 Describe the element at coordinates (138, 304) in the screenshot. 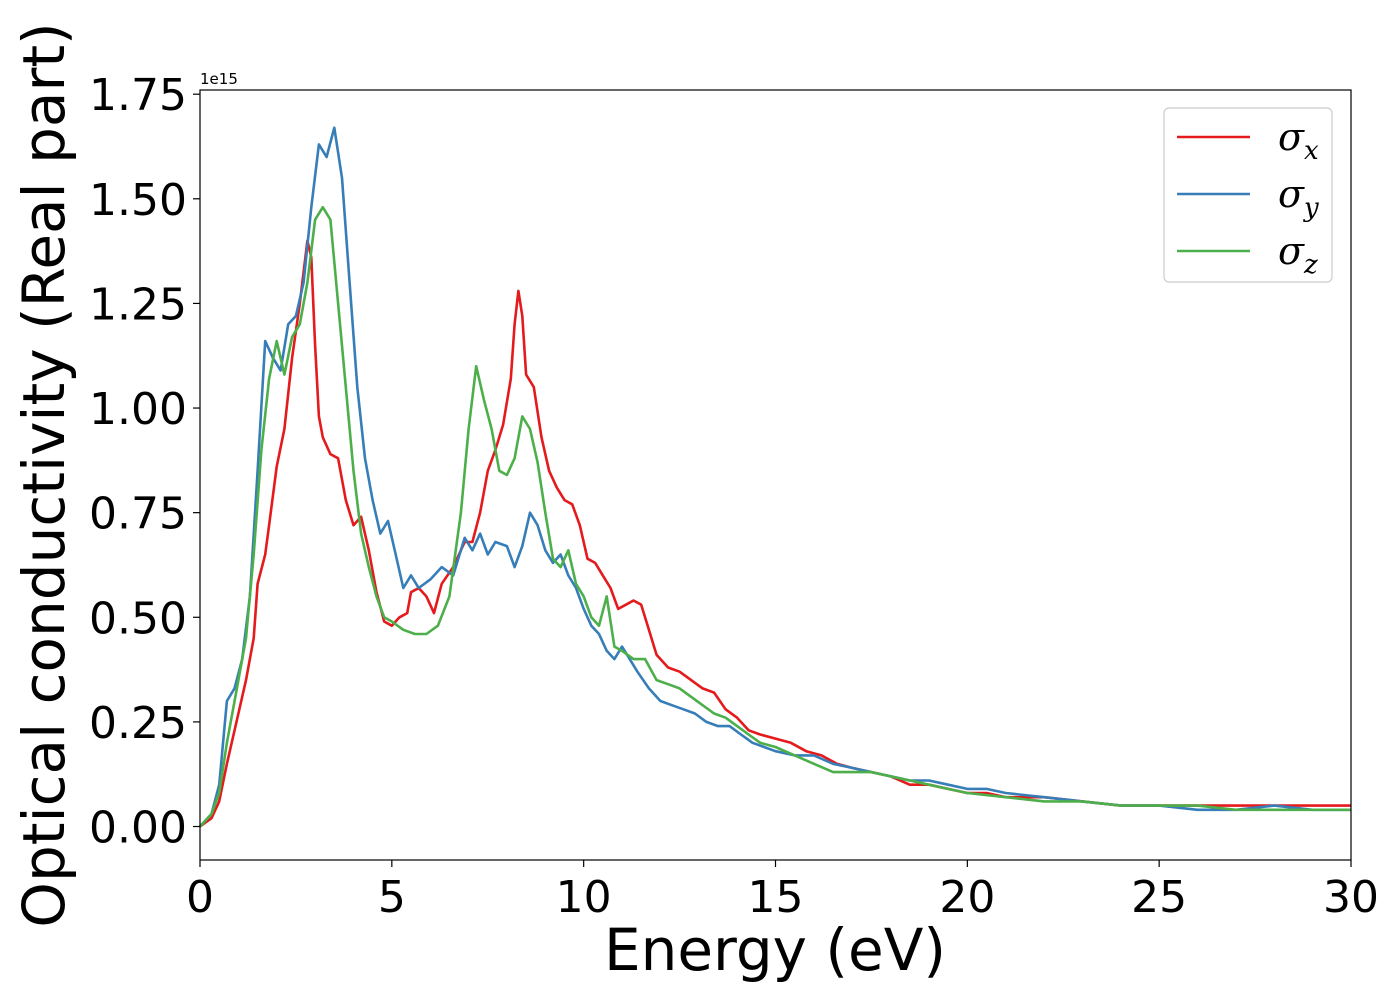

I see `y-tick-label: 1.25` at that location.